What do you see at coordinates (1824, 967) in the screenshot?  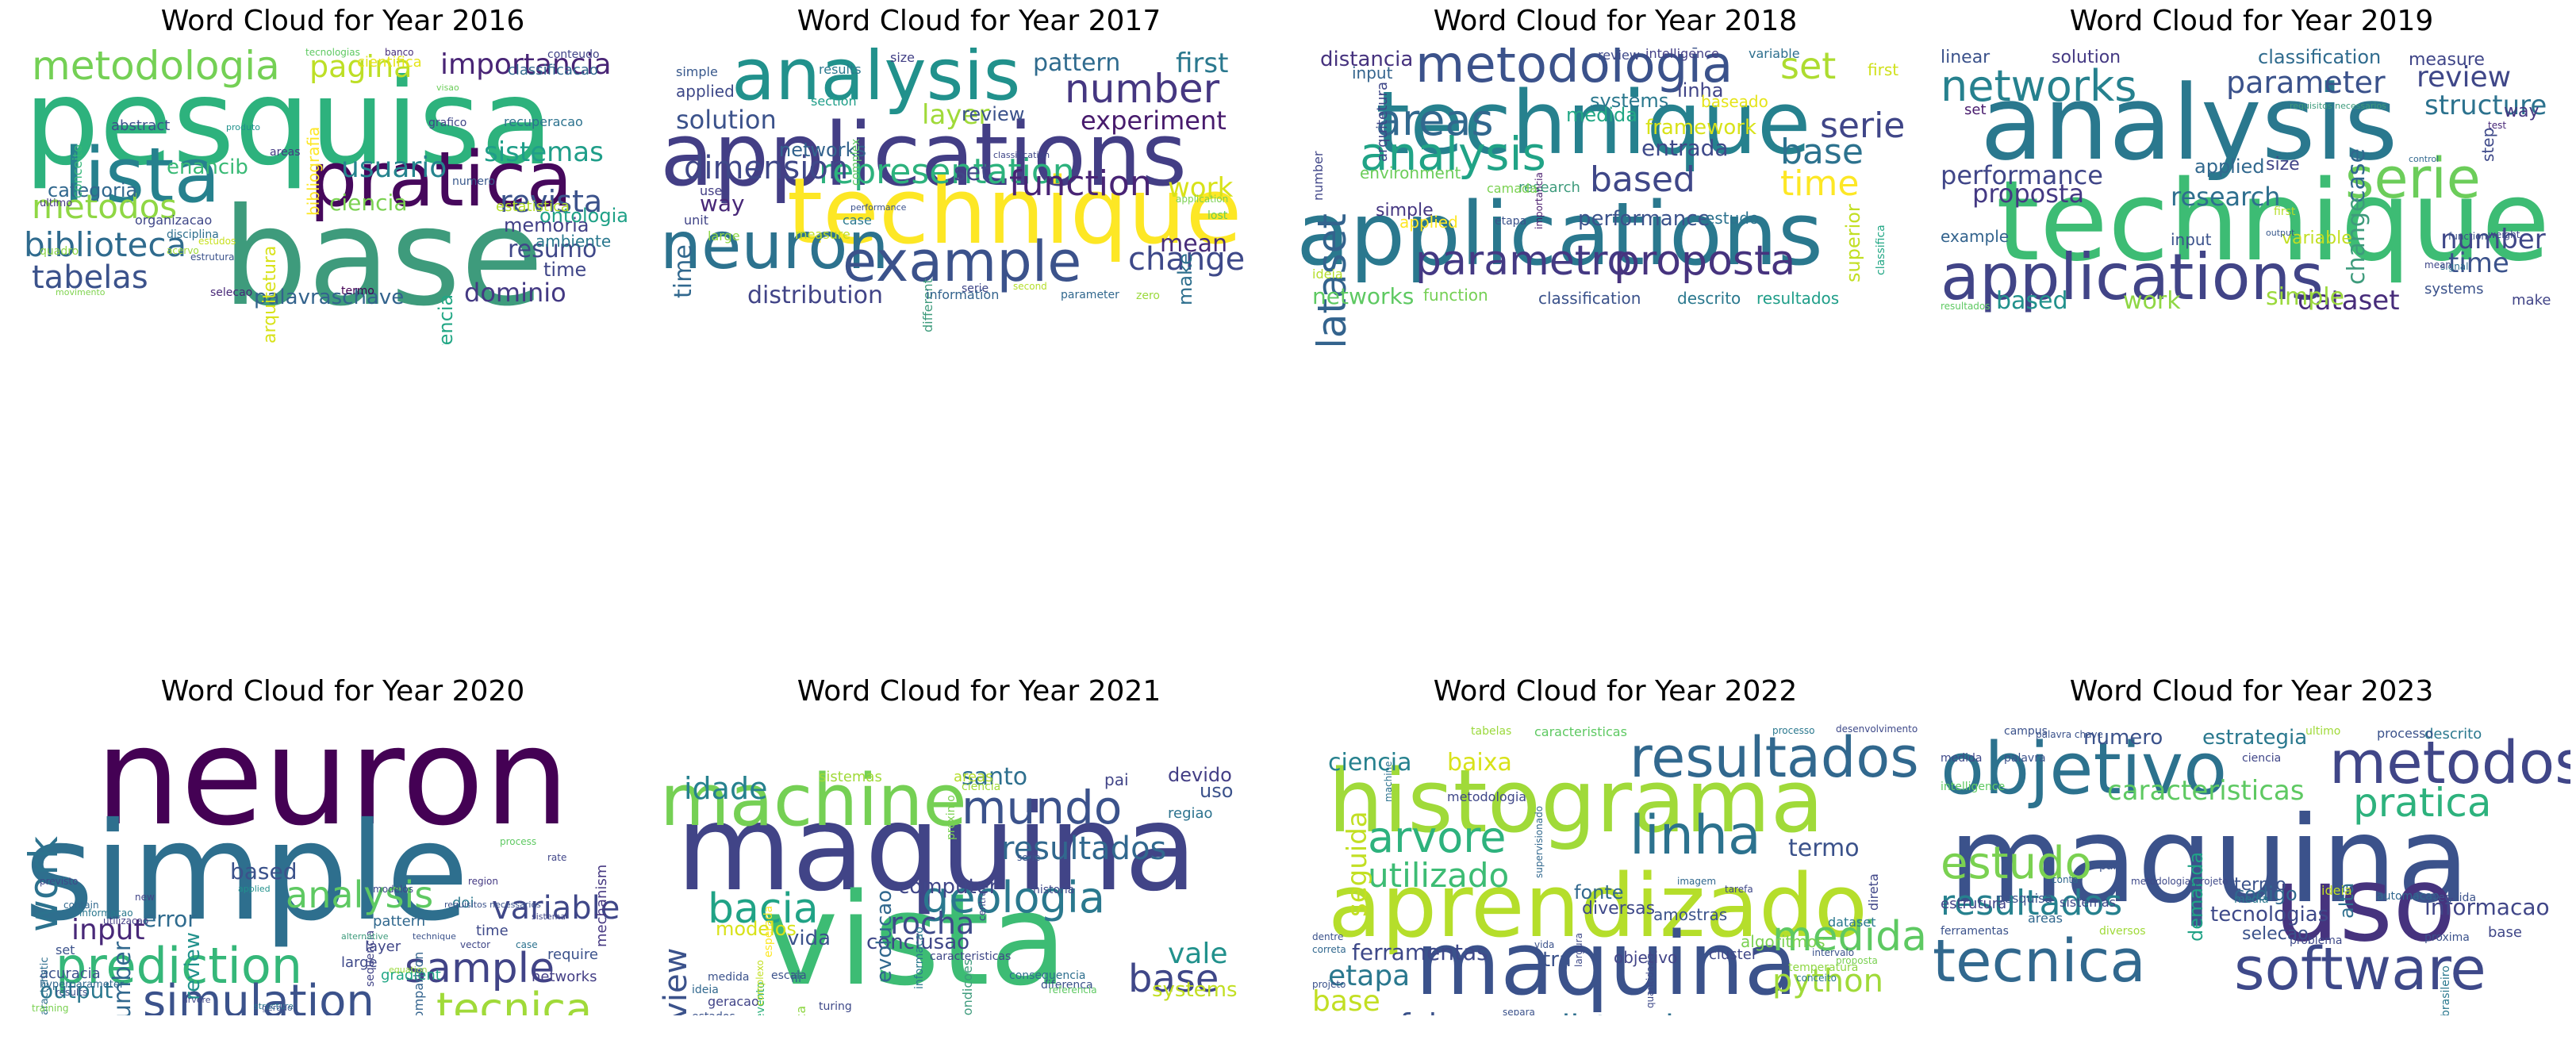 I see `word: temperatura` at bounding box center [1824, 967].